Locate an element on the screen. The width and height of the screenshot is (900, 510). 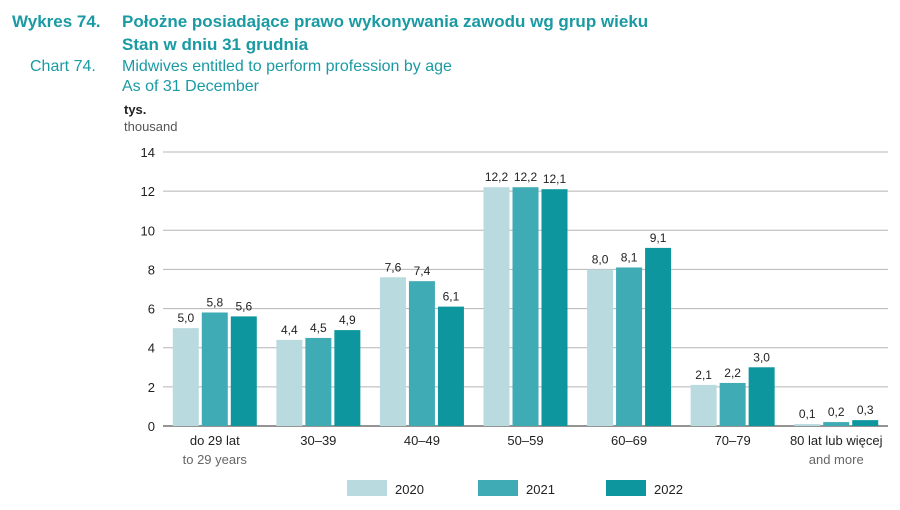
data-label: 9,1 is located at coordinates (658, 238).